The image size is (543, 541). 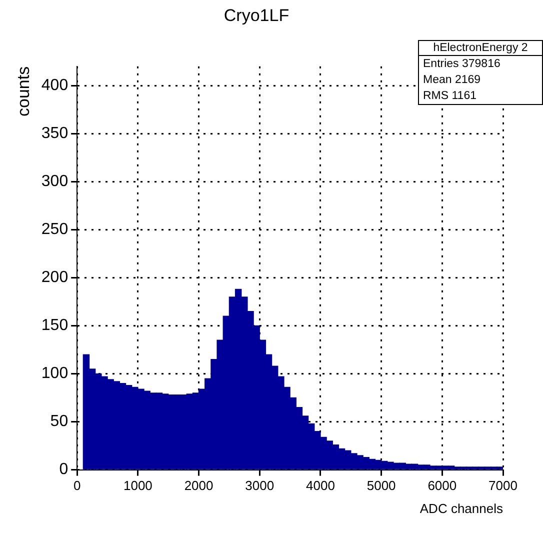 I want to click on y-tick-label: 0, so click(x=63, y=469).